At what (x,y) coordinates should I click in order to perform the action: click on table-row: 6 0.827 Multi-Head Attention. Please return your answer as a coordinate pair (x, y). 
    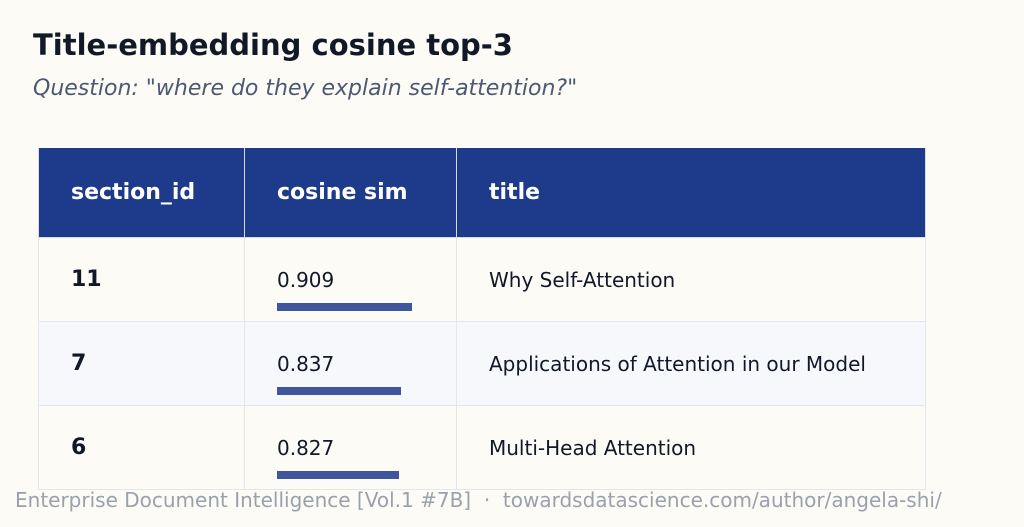
    Looking at the image, I should click on (482, 447).